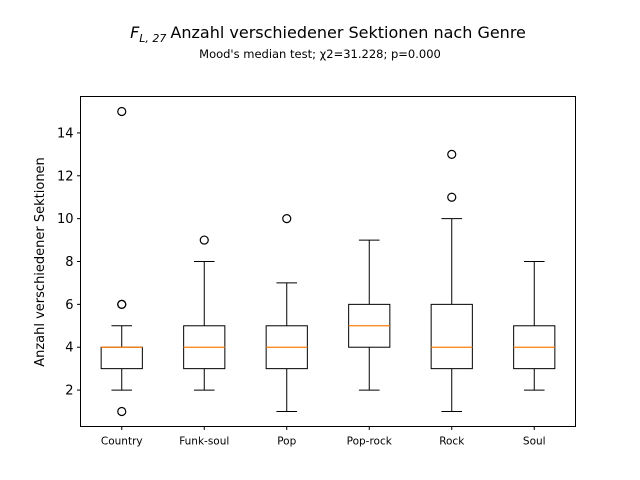 The height and width of the screenshot is (480, 640). Describe the element at coordinates (369, 315) in the screenshot. I see `box-pop-rock` at that location.